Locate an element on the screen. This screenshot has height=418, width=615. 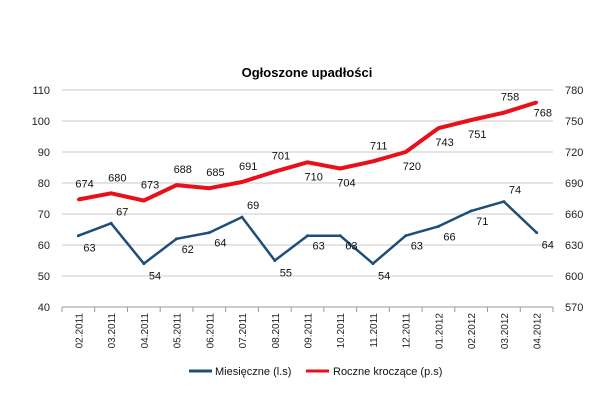
data-label-rolling: 691 is located at coordinates (248, 167).